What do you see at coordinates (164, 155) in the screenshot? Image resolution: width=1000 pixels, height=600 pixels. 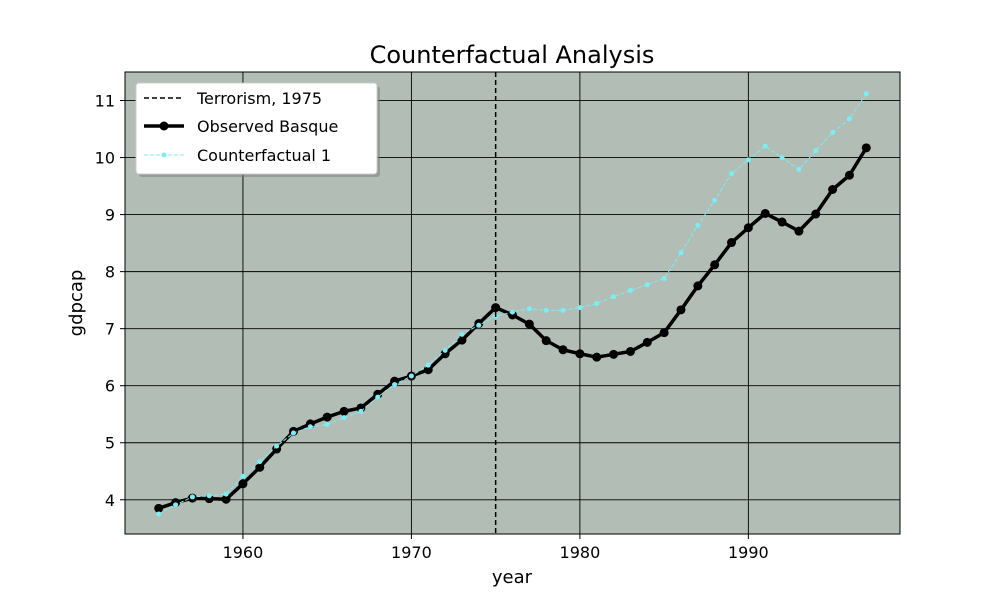 I see `legend-dot-counterfactual` at bounding box center [164, 155].